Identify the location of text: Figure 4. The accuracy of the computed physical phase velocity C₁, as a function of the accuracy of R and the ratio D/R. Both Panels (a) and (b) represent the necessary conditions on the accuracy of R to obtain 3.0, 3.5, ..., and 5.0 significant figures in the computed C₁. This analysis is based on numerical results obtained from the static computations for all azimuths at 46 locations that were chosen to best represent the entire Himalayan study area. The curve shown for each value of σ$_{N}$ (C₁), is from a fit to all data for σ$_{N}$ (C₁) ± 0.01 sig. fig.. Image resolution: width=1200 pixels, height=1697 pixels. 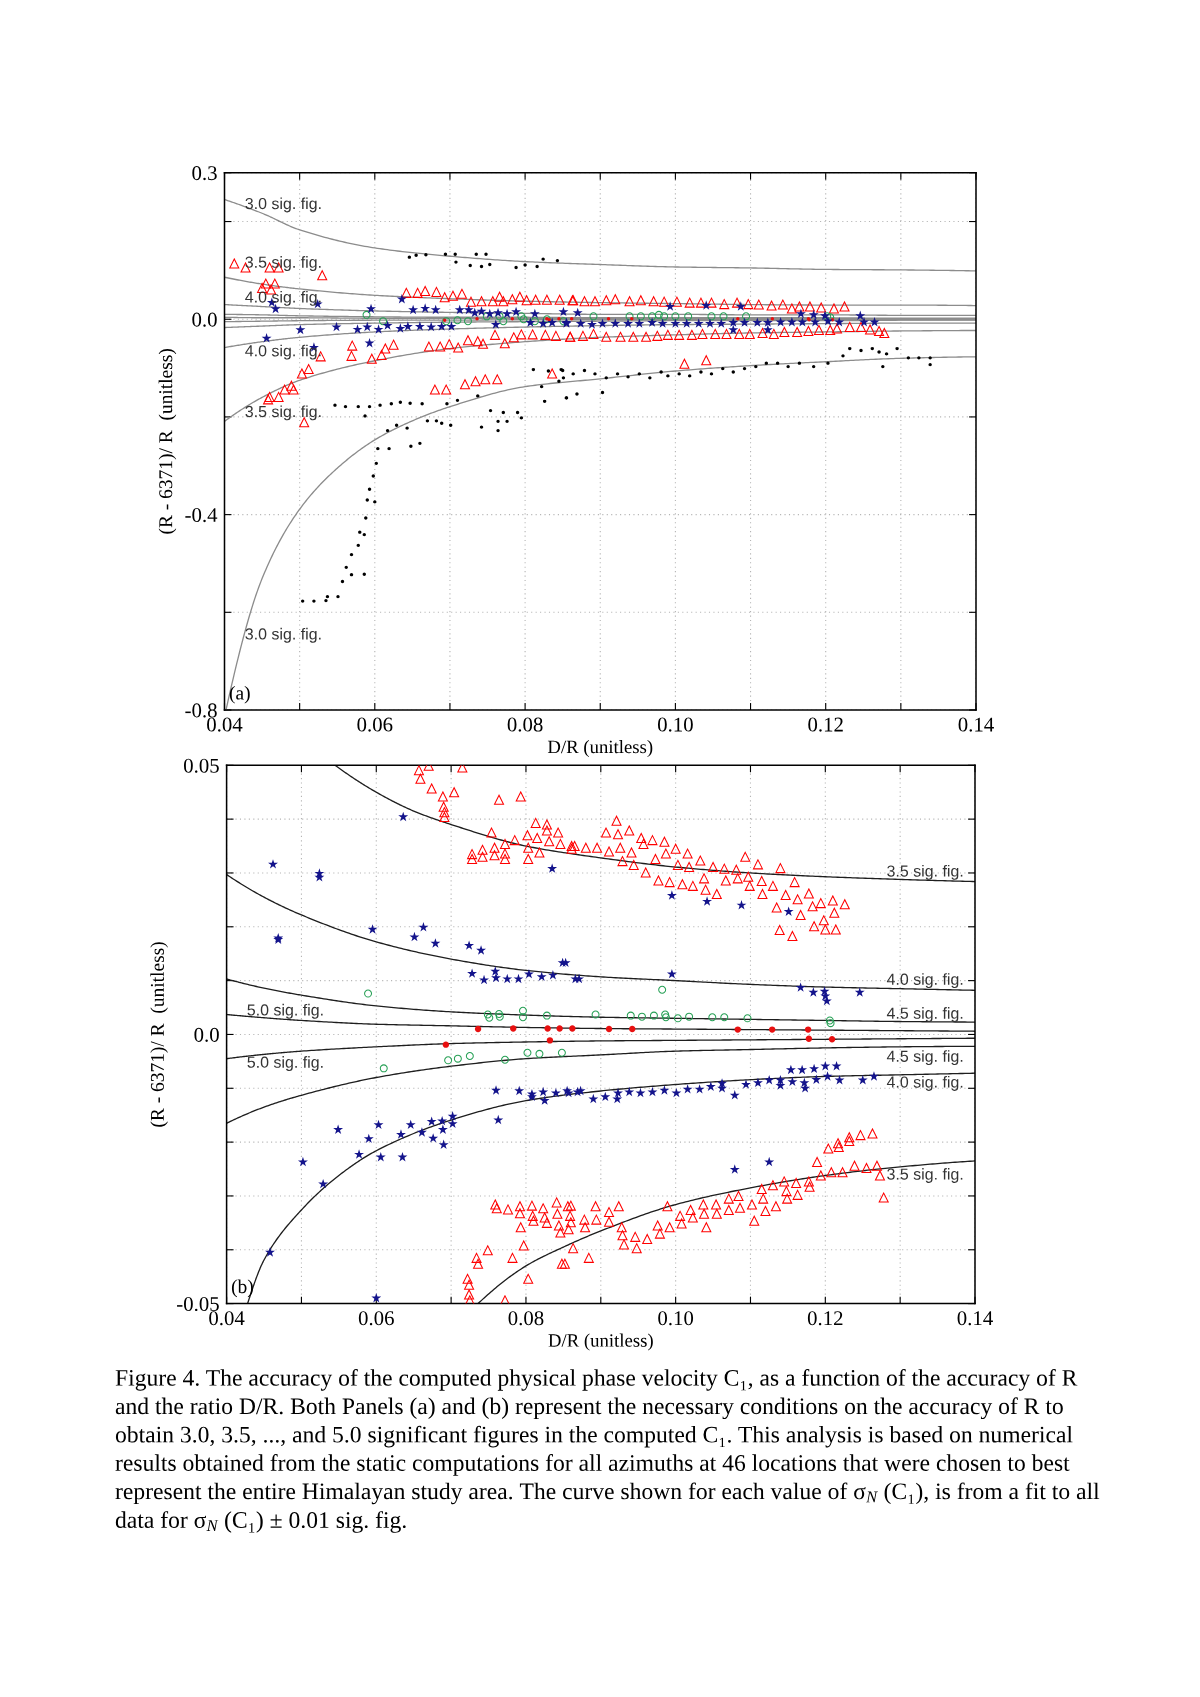
(607, 1451).